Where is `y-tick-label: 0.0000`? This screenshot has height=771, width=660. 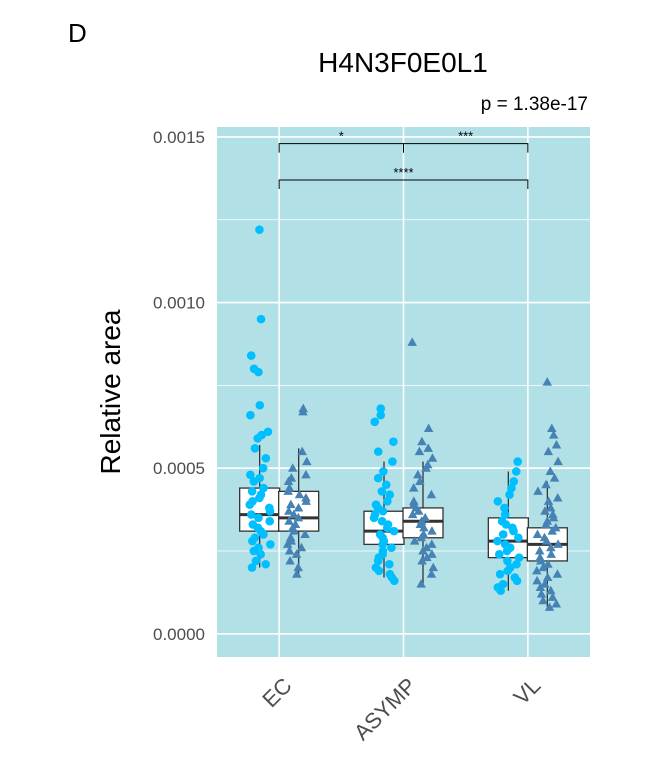 y-tick-label: 0.0000 is located at coordinates (179, 634).